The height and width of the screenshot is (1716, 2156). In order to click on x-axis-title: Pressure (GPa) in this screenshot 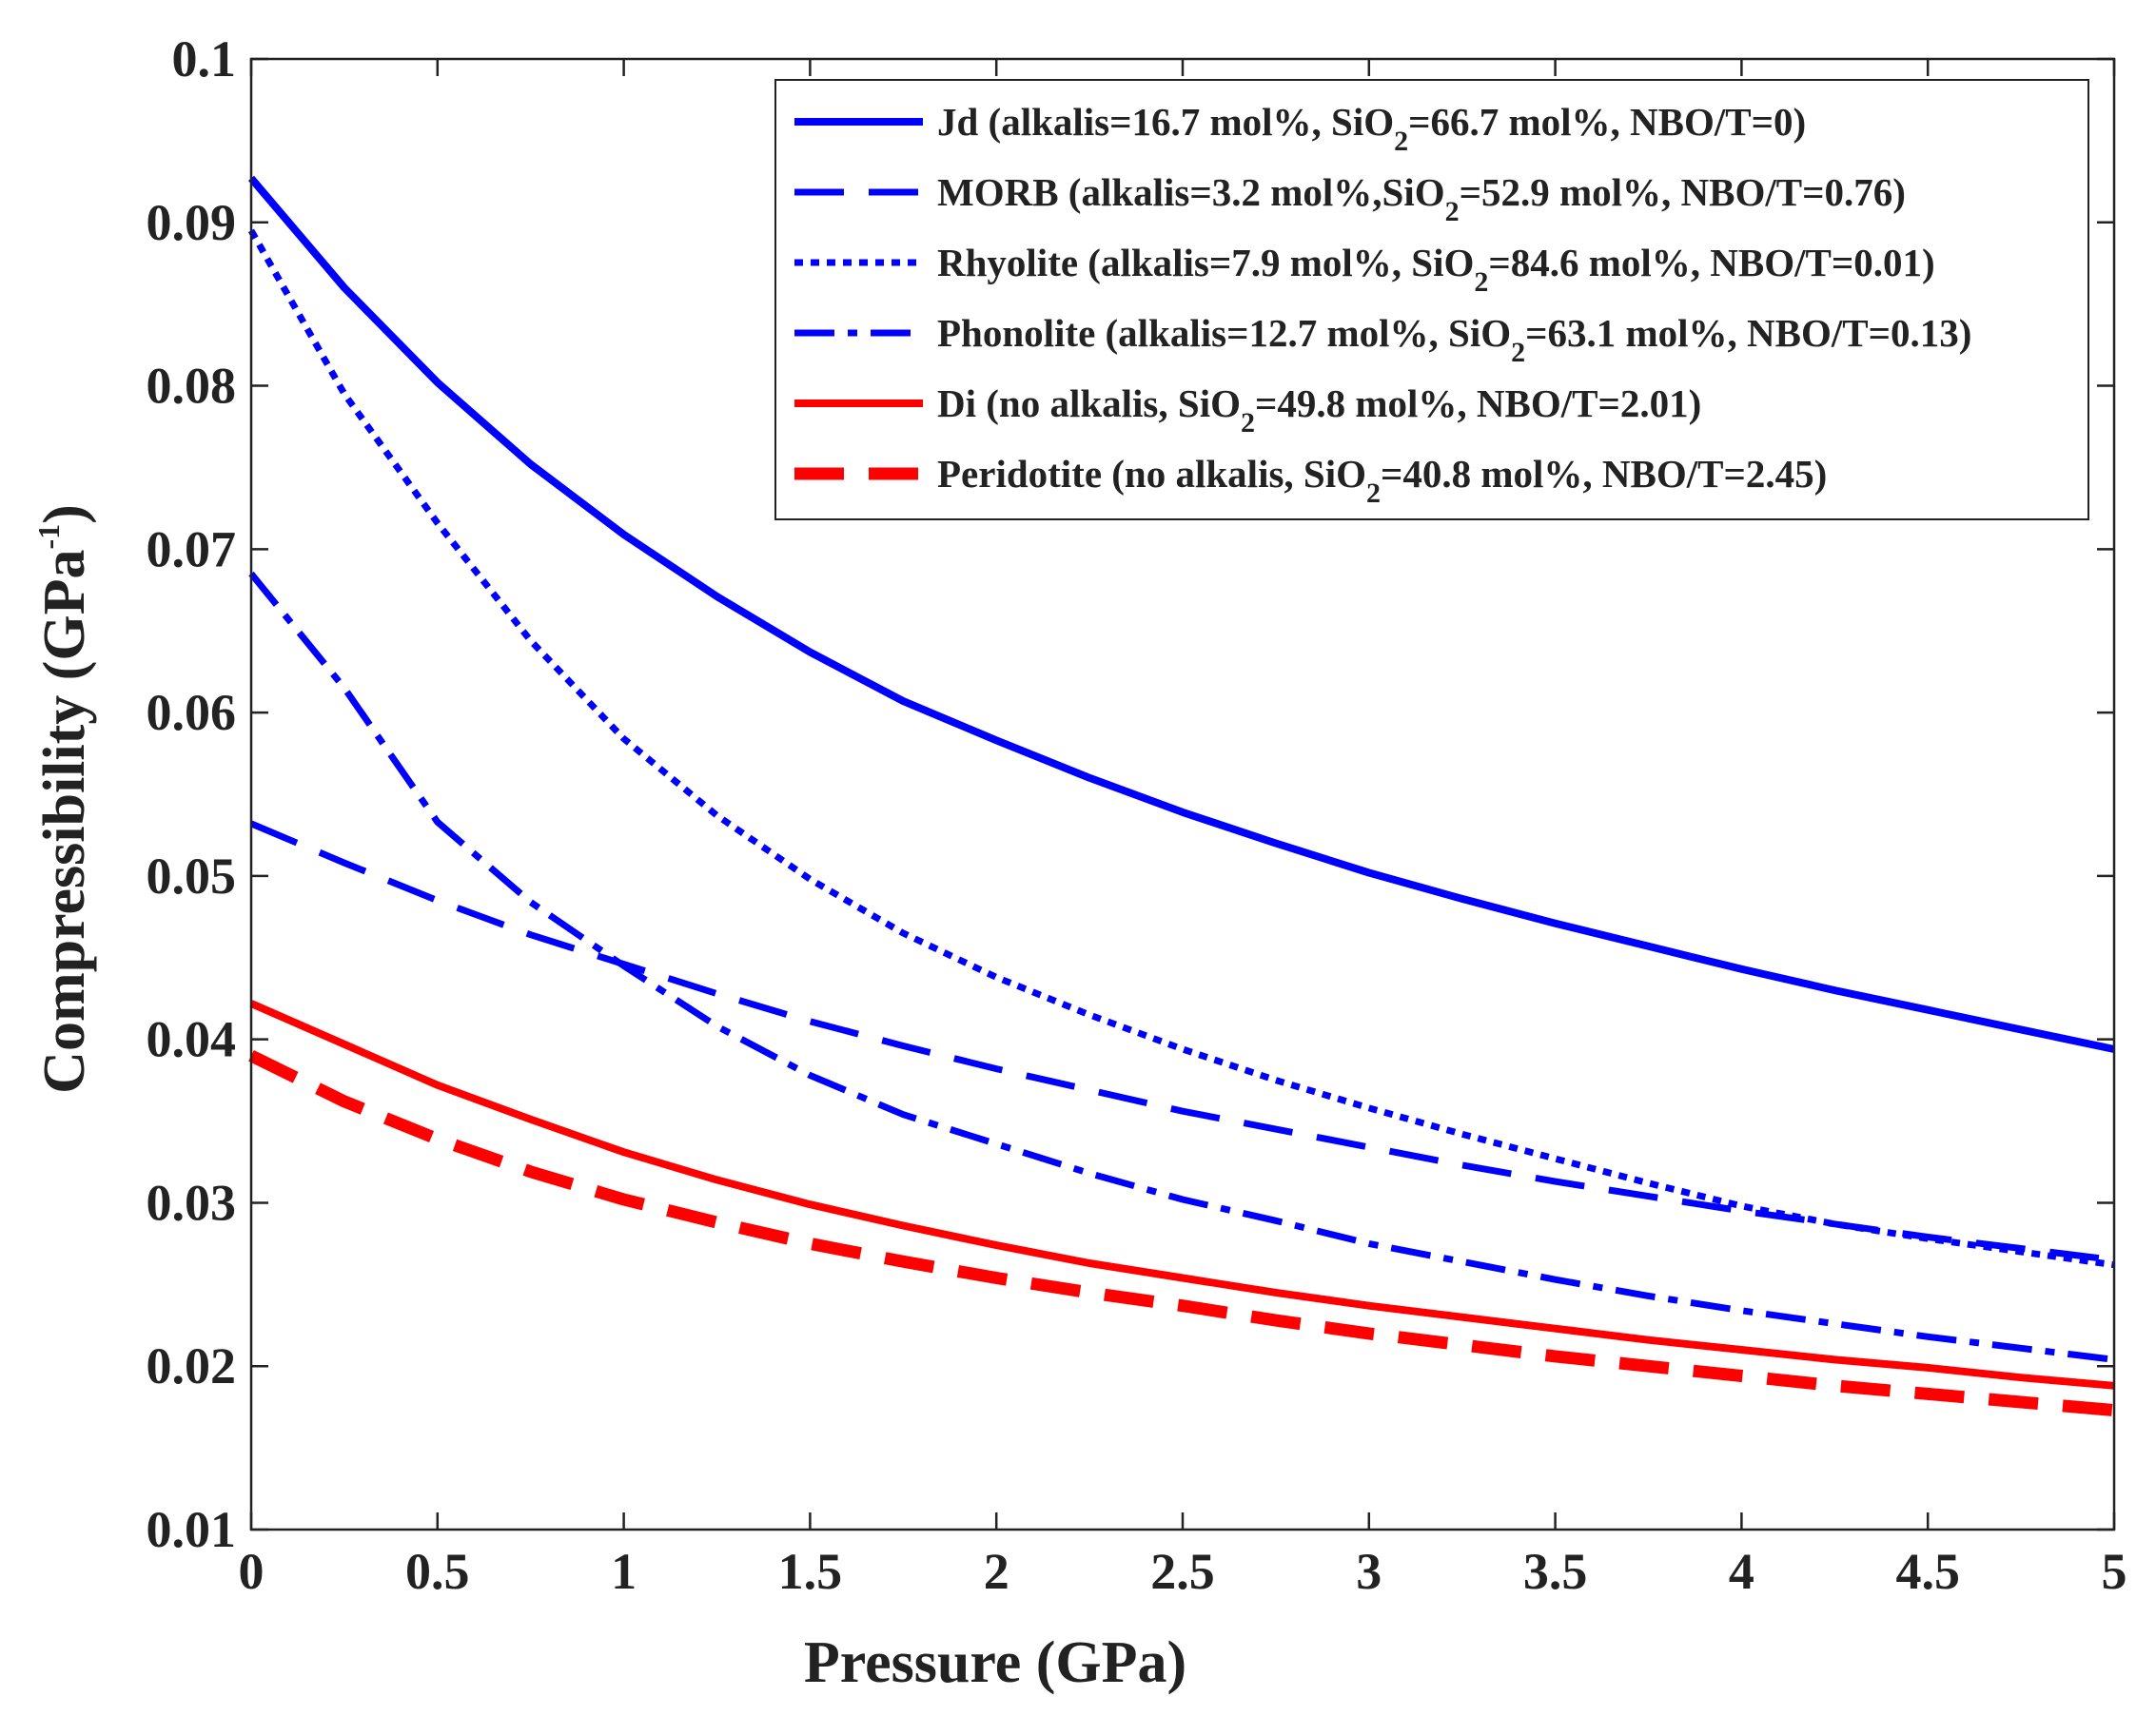, I will do `click(995, 1662)`.